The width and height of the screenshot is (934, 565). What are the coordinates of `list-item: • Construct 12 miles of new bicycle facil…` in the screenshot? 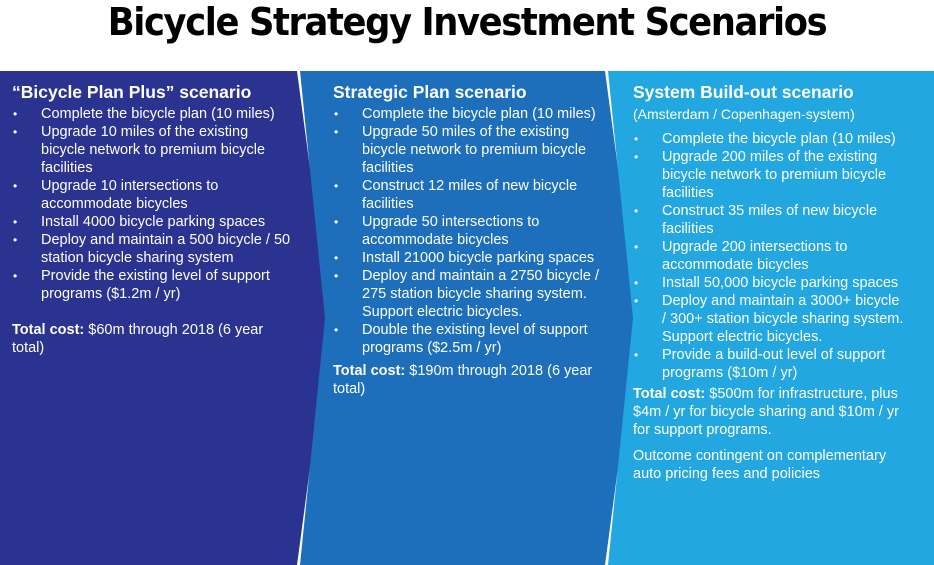 It's located at (456, 195).